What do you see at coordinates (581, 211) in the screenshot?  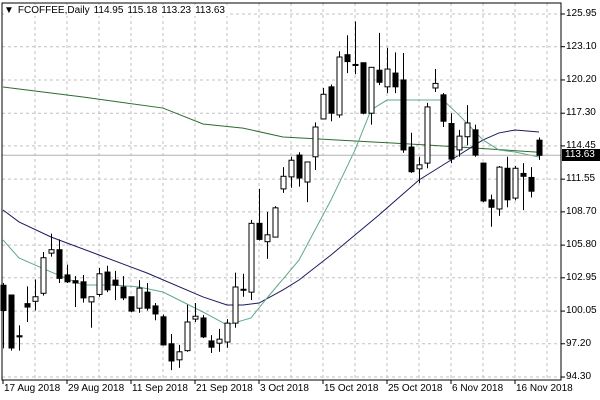 I see `y-tick-label: 108.70` at bounding box center [581, 211].